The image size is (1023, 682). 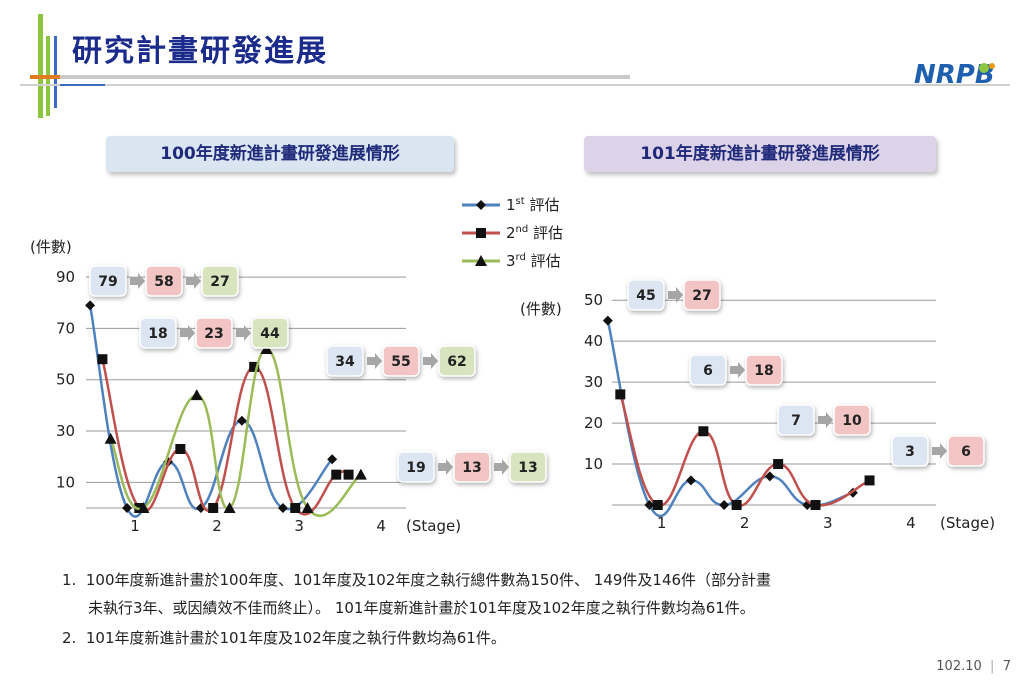 I want to click on header-rule-orange, so click(x=45, y=77).